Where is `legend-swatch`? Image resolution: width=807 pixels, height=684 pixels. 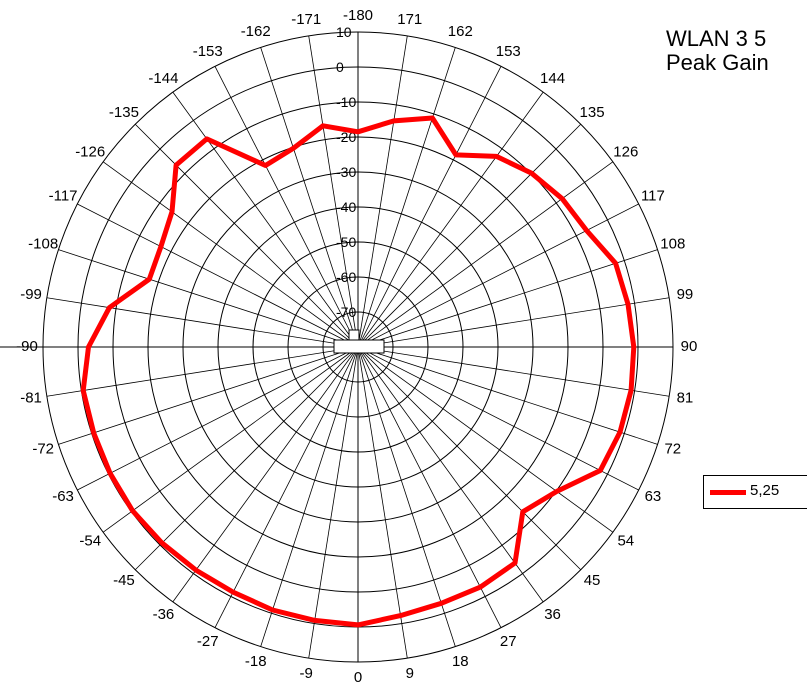
legend-swatch is located at coordinates (728, 492).